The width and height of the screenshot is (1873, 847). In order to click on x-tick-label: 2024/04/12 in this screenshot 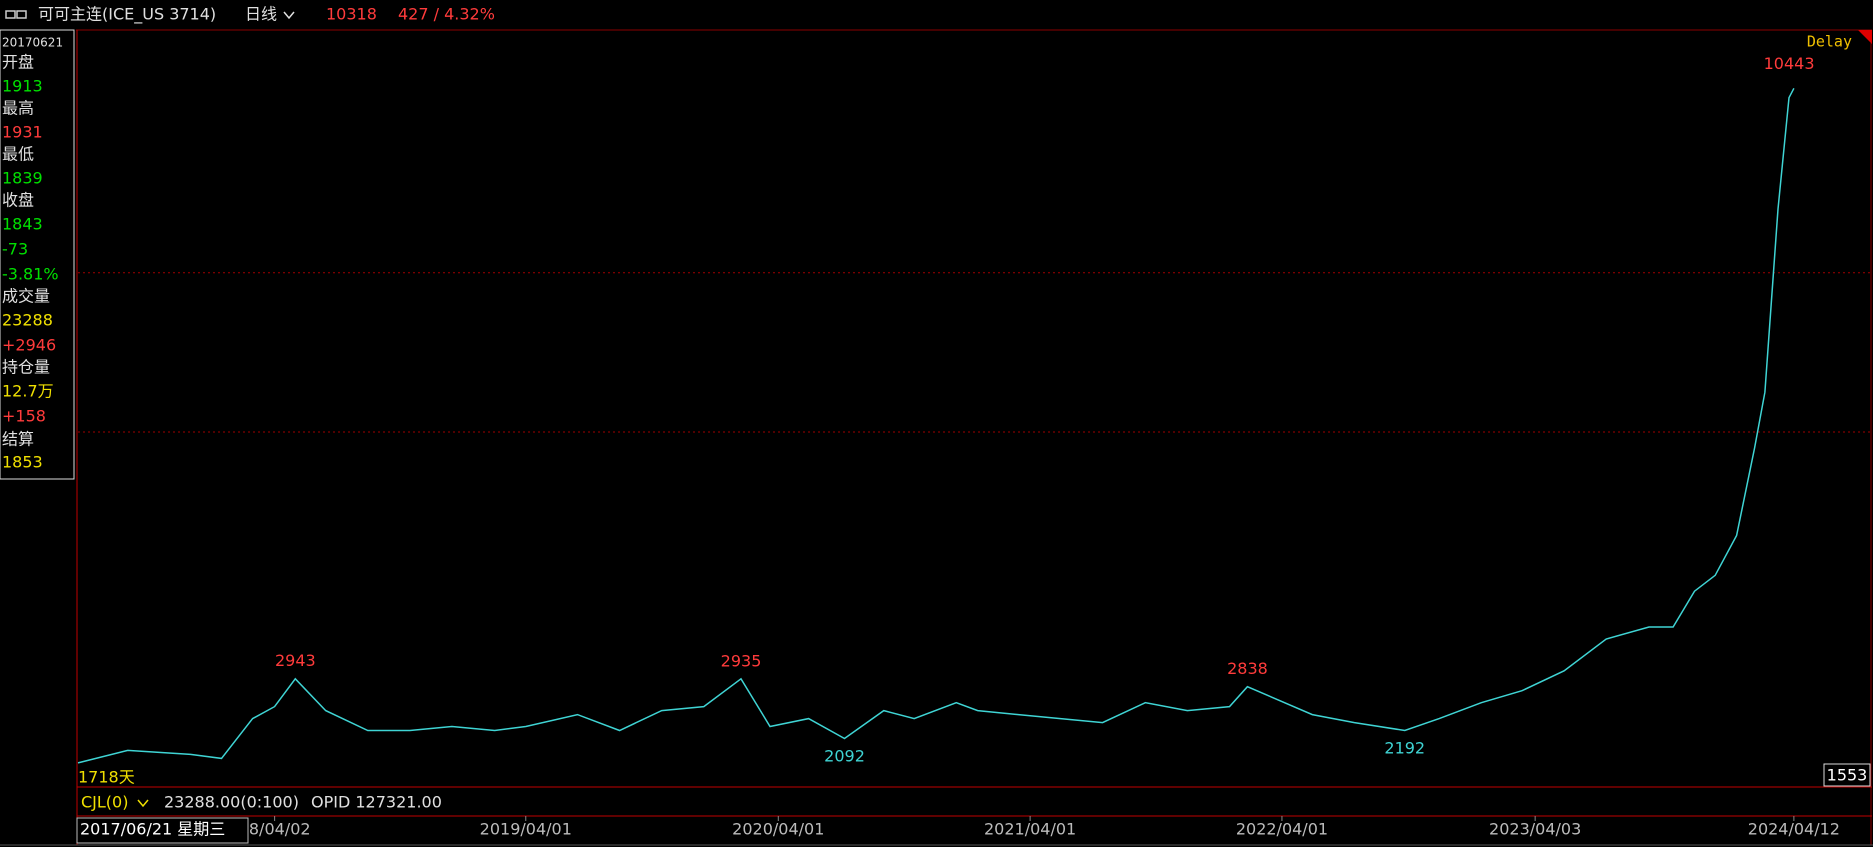, I will do `click(1794, 829)`.